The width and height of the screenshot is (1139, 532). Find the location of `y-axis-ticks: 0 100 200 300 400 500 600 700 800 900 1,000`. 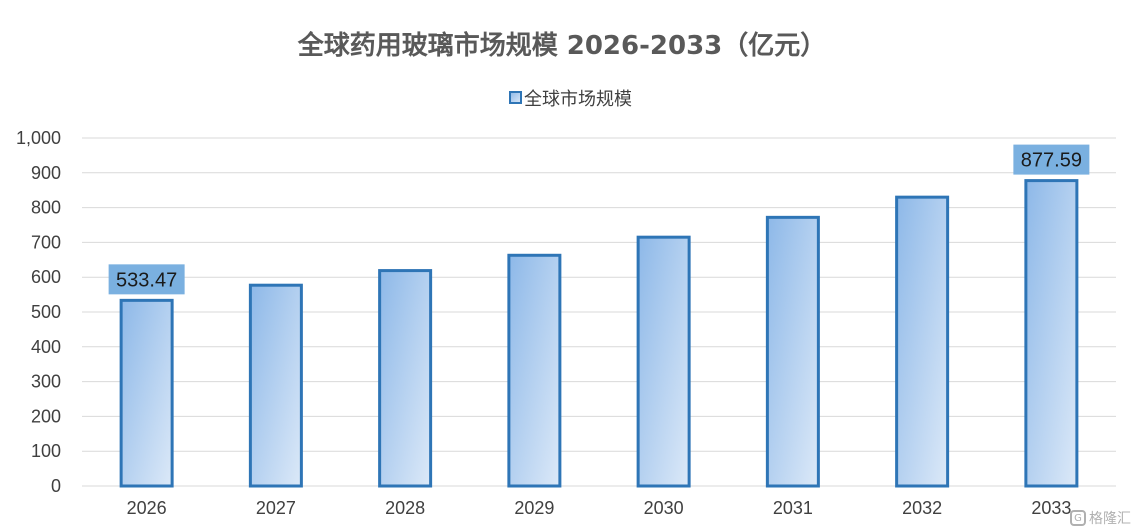

y-axis-ticks: 0 100 200 300 400 500 600 700 800 900 1,000 is located at coordinates (38, 312).